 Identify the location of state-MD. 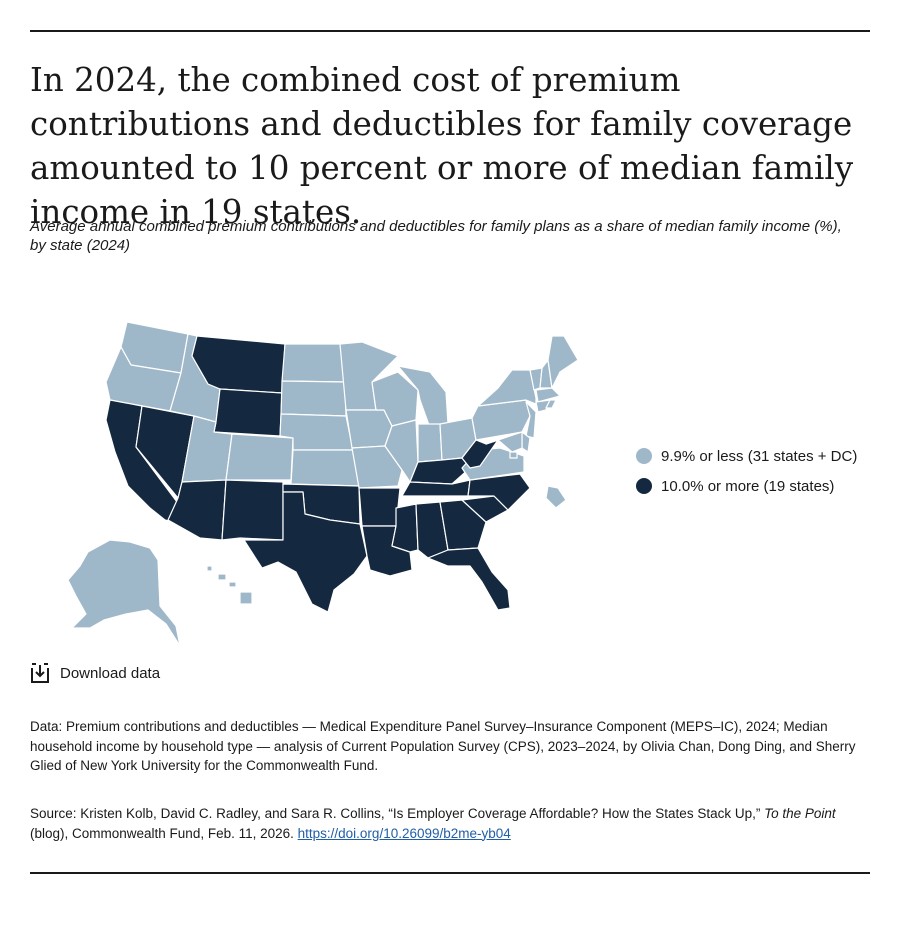
(504, 442).